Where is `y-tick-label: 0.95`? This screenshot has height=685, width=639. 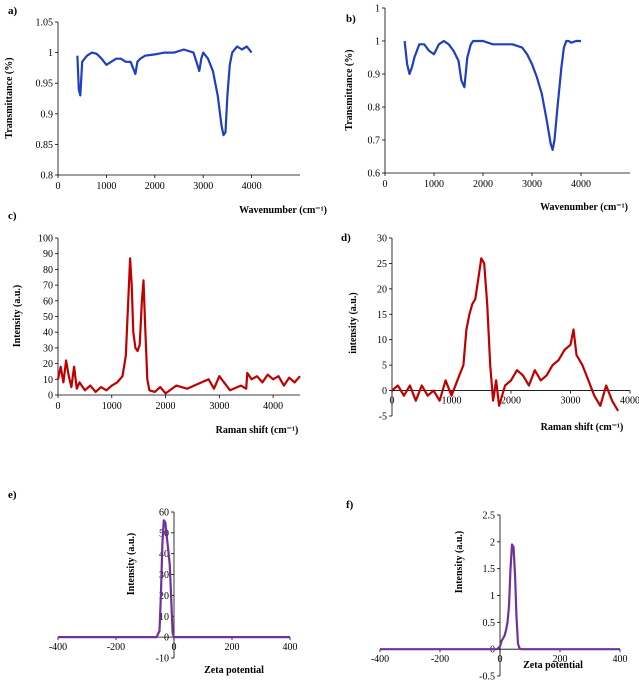 y-tick-label: 0.95 is located at coordinates (45, 84).